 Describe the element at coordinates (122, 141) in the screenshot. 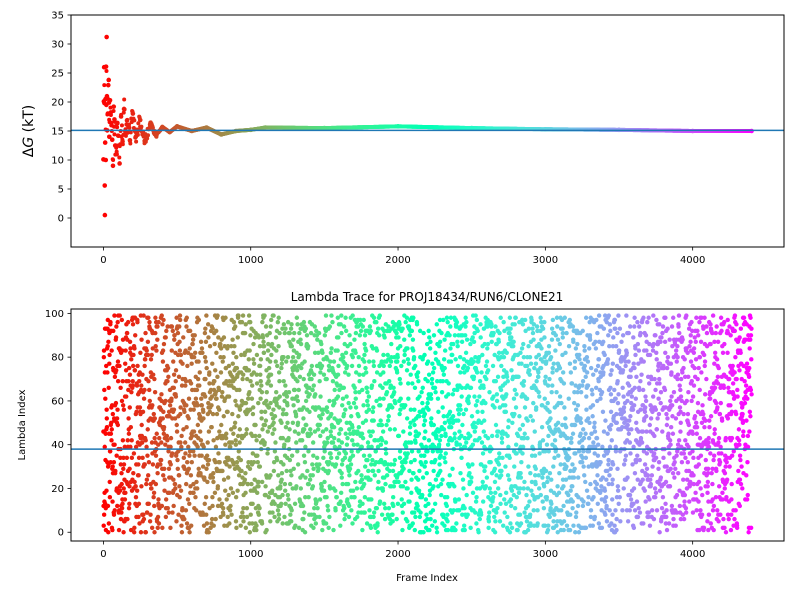

I see `dg-point` at that location.